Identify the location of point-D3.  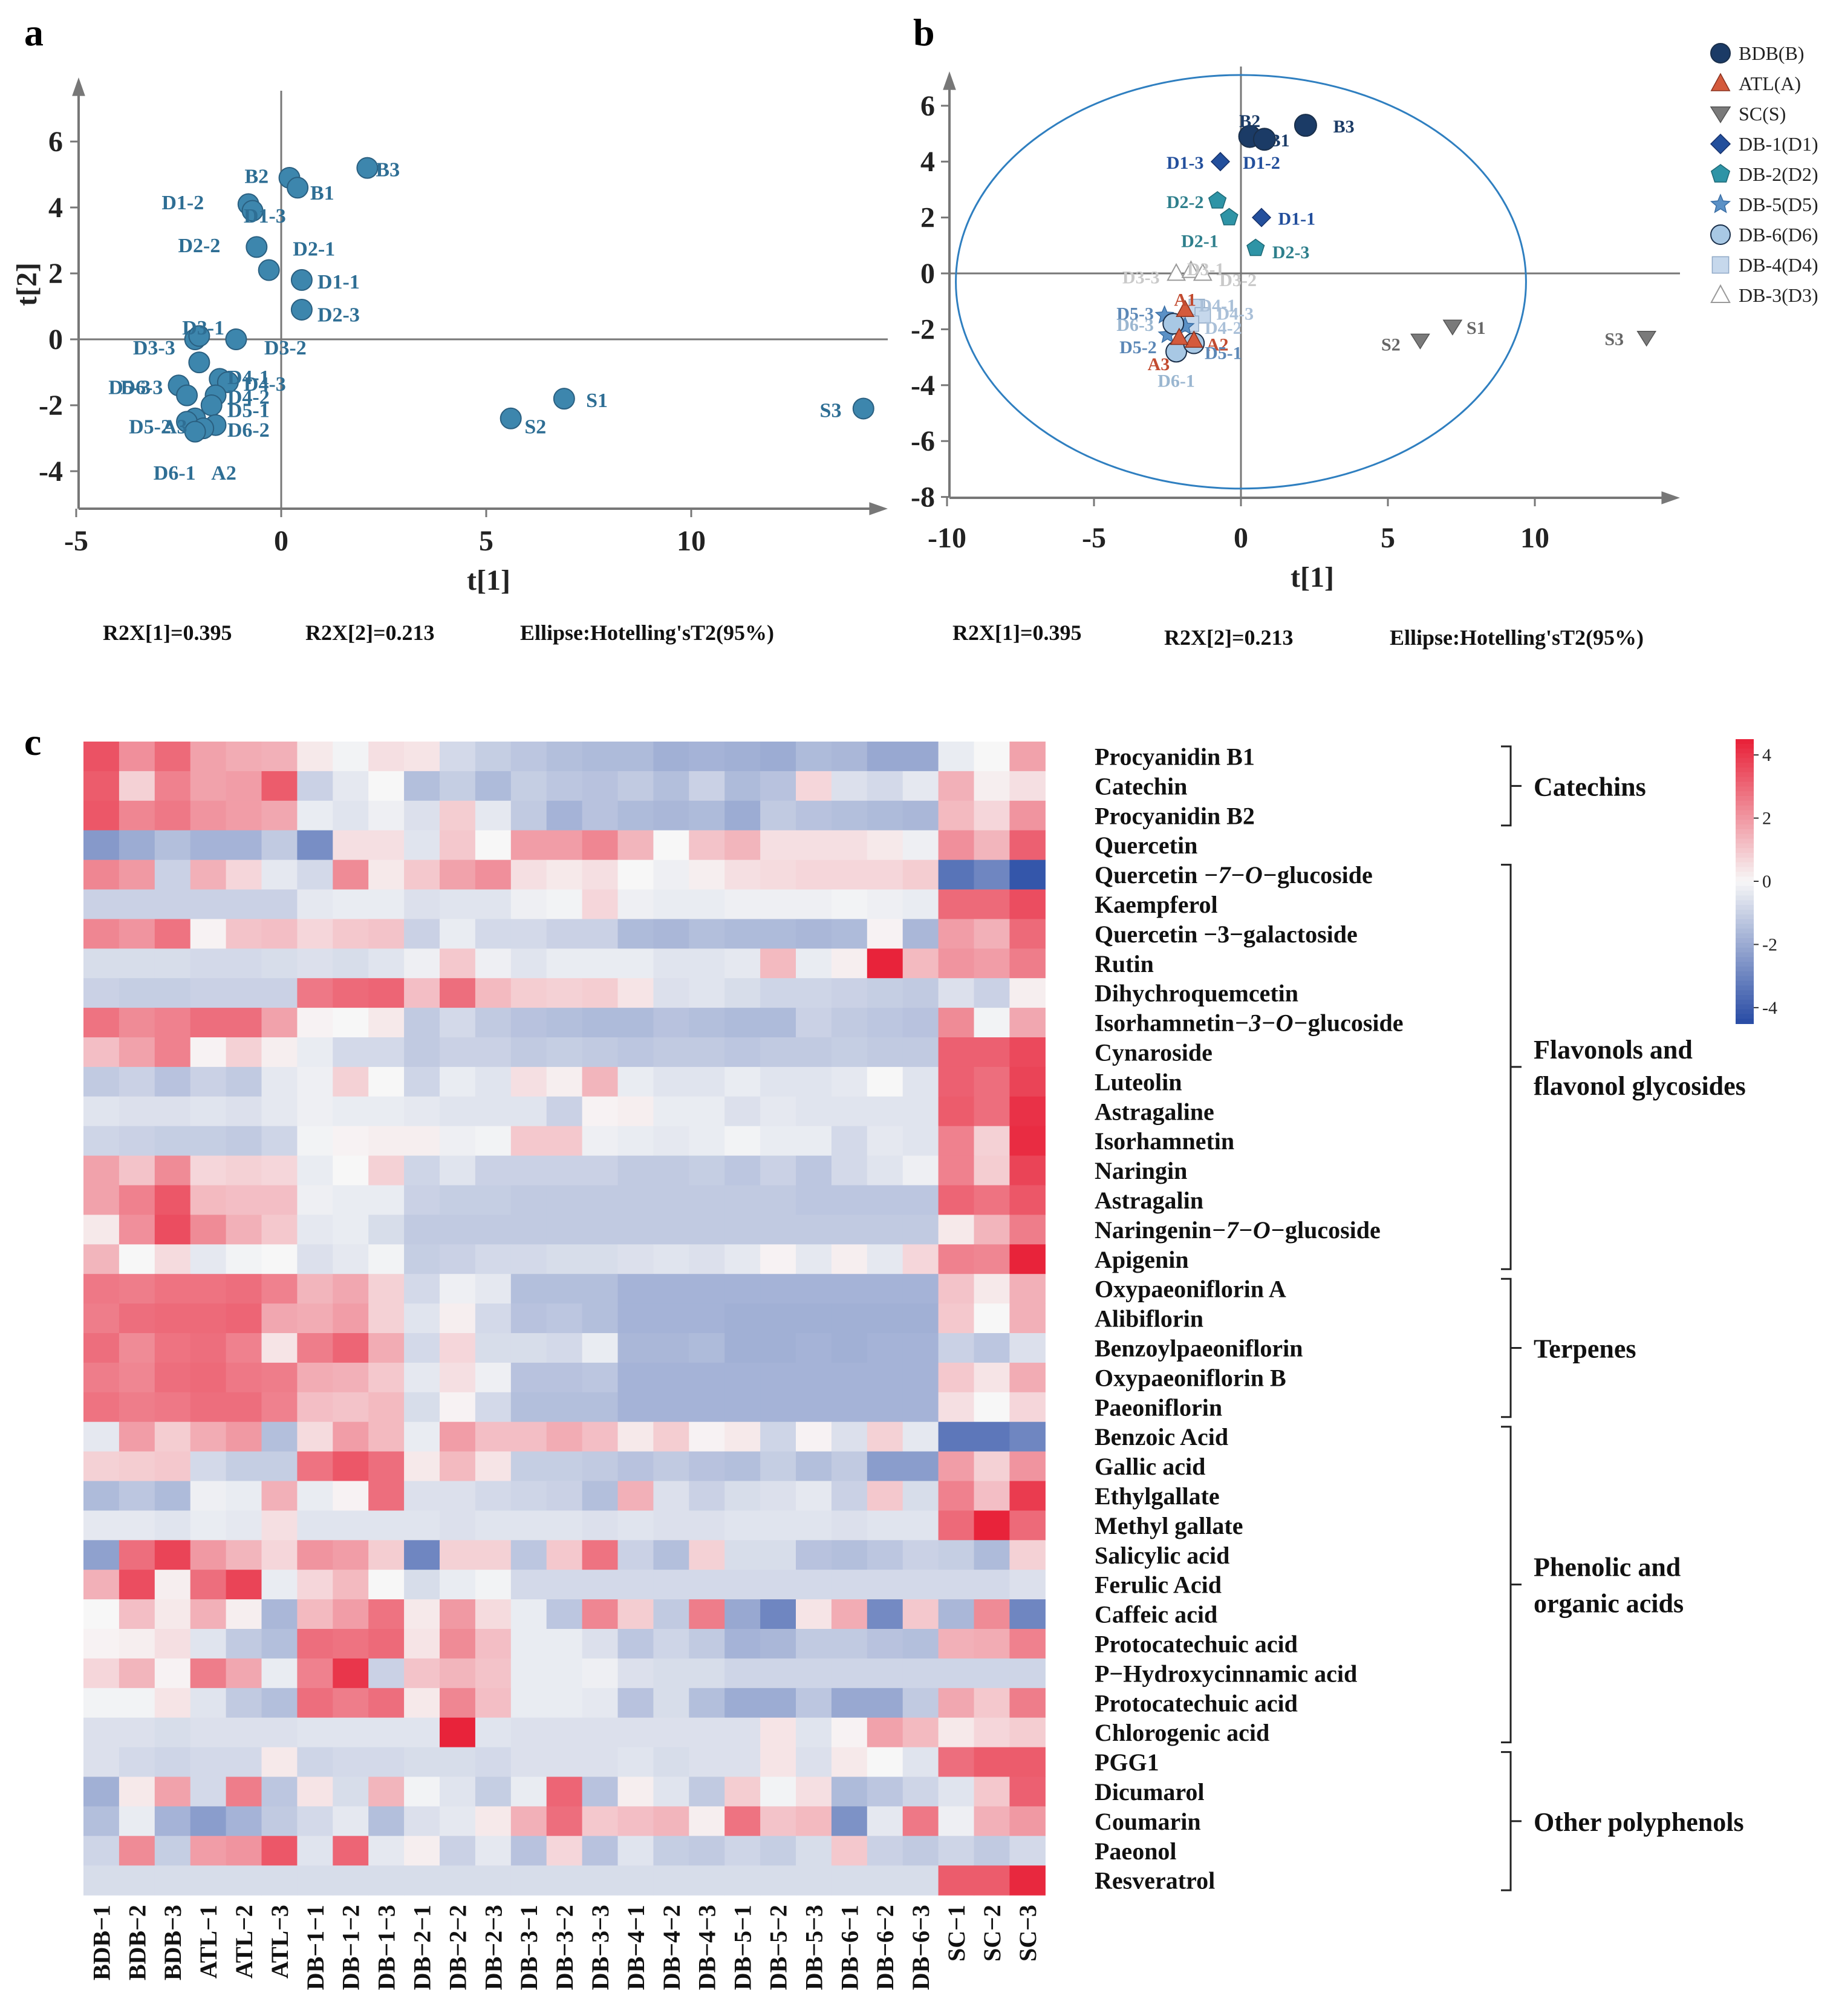
(1177, 272).